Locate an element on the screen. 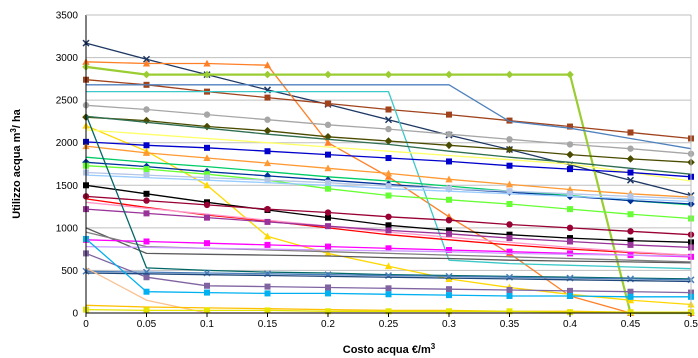 This screenshot has width=698, height=358. y-tick-label: 2000 is located at coordinates (67, 143).